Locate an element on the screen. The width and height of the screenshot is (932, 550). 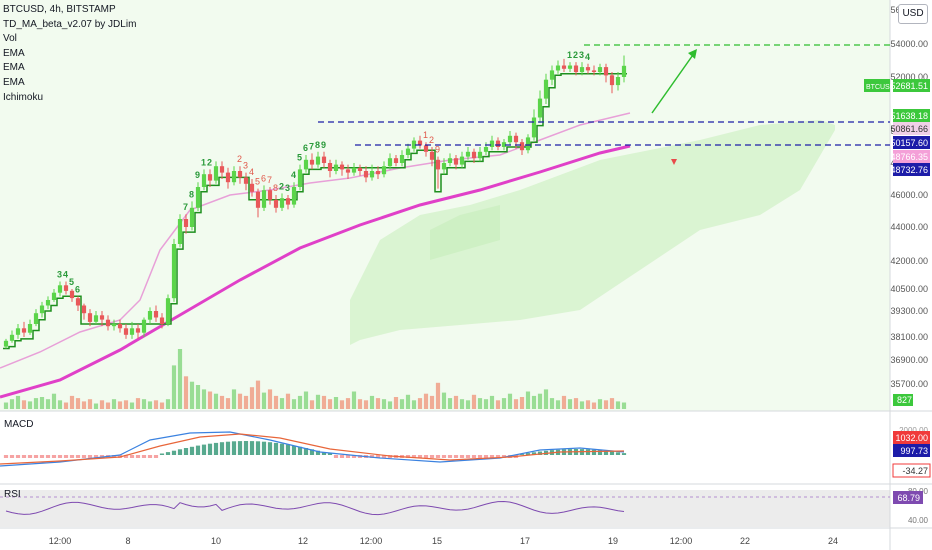
symbol-title: BTCUSD, 4h, BITSTAMP is located at coordinates (59, 9).